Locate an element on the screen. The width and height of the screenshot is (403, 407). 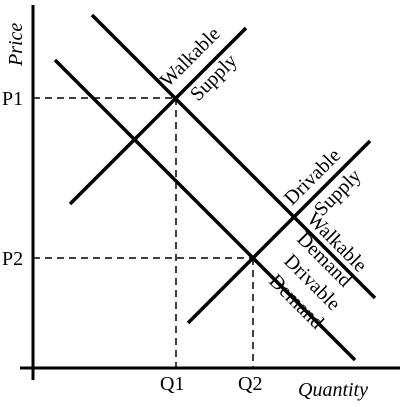
y-axis-label: Price is located at coordinates (16, 45).